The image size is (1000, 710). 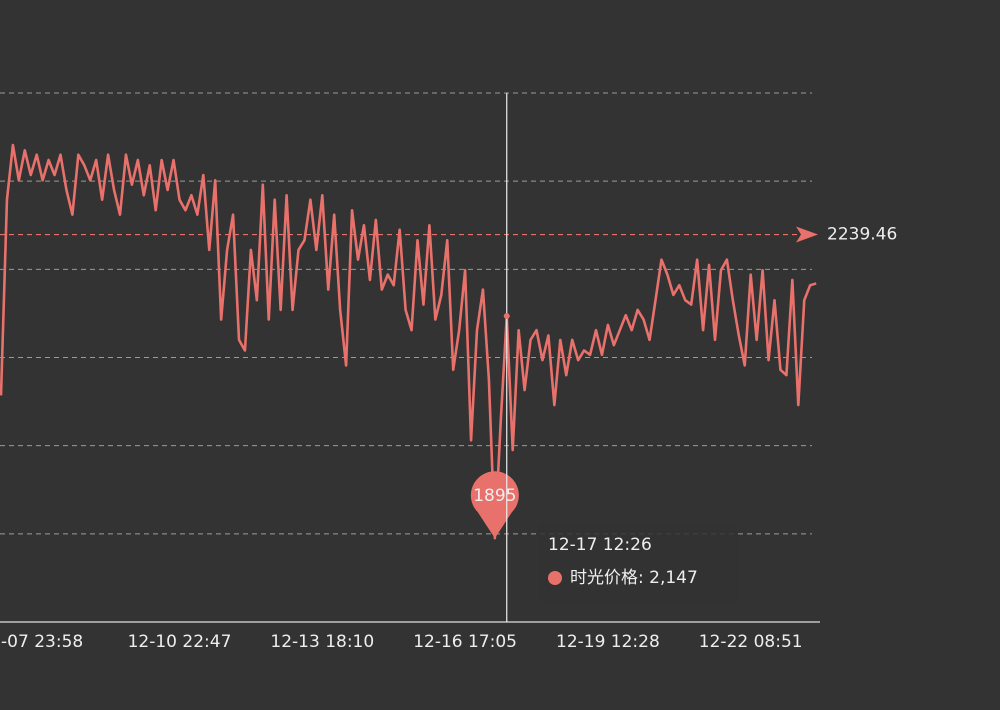 What do you see at coordinates (608, 642) in the screenshot?
I see `x-tick-label: 12-19 12:28` at bounding box center [608, 642].